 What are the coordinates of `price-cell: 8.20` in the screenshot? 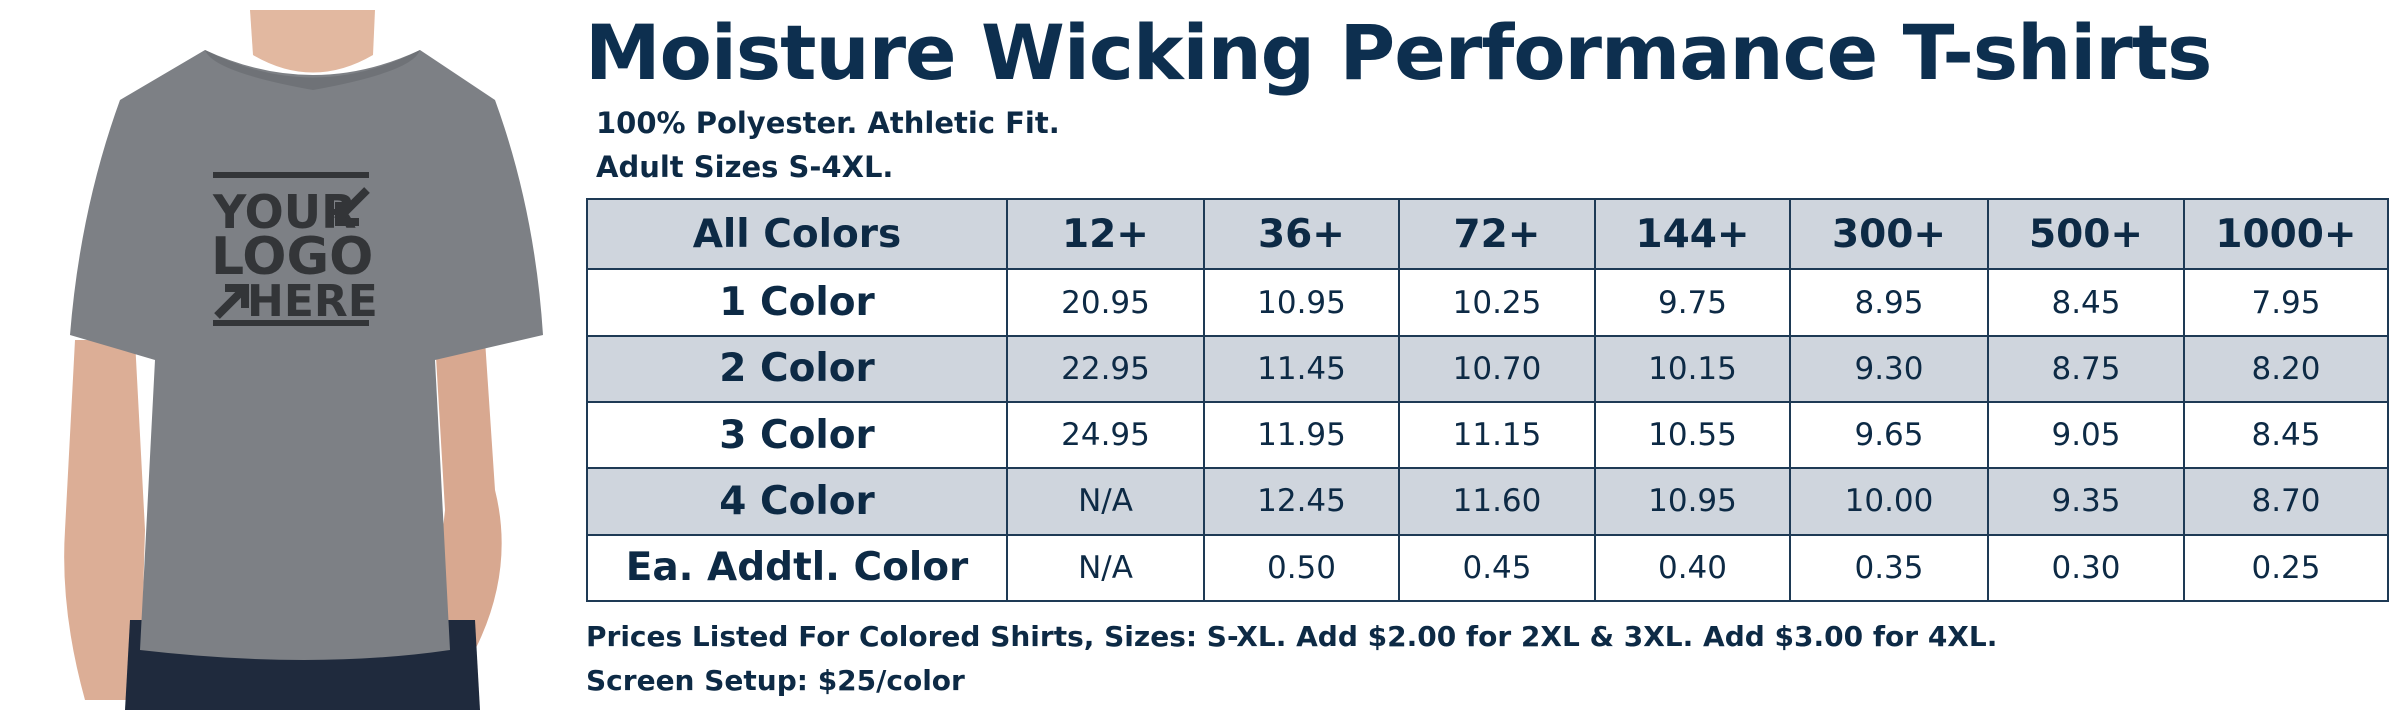 It's located at (2286, 369).